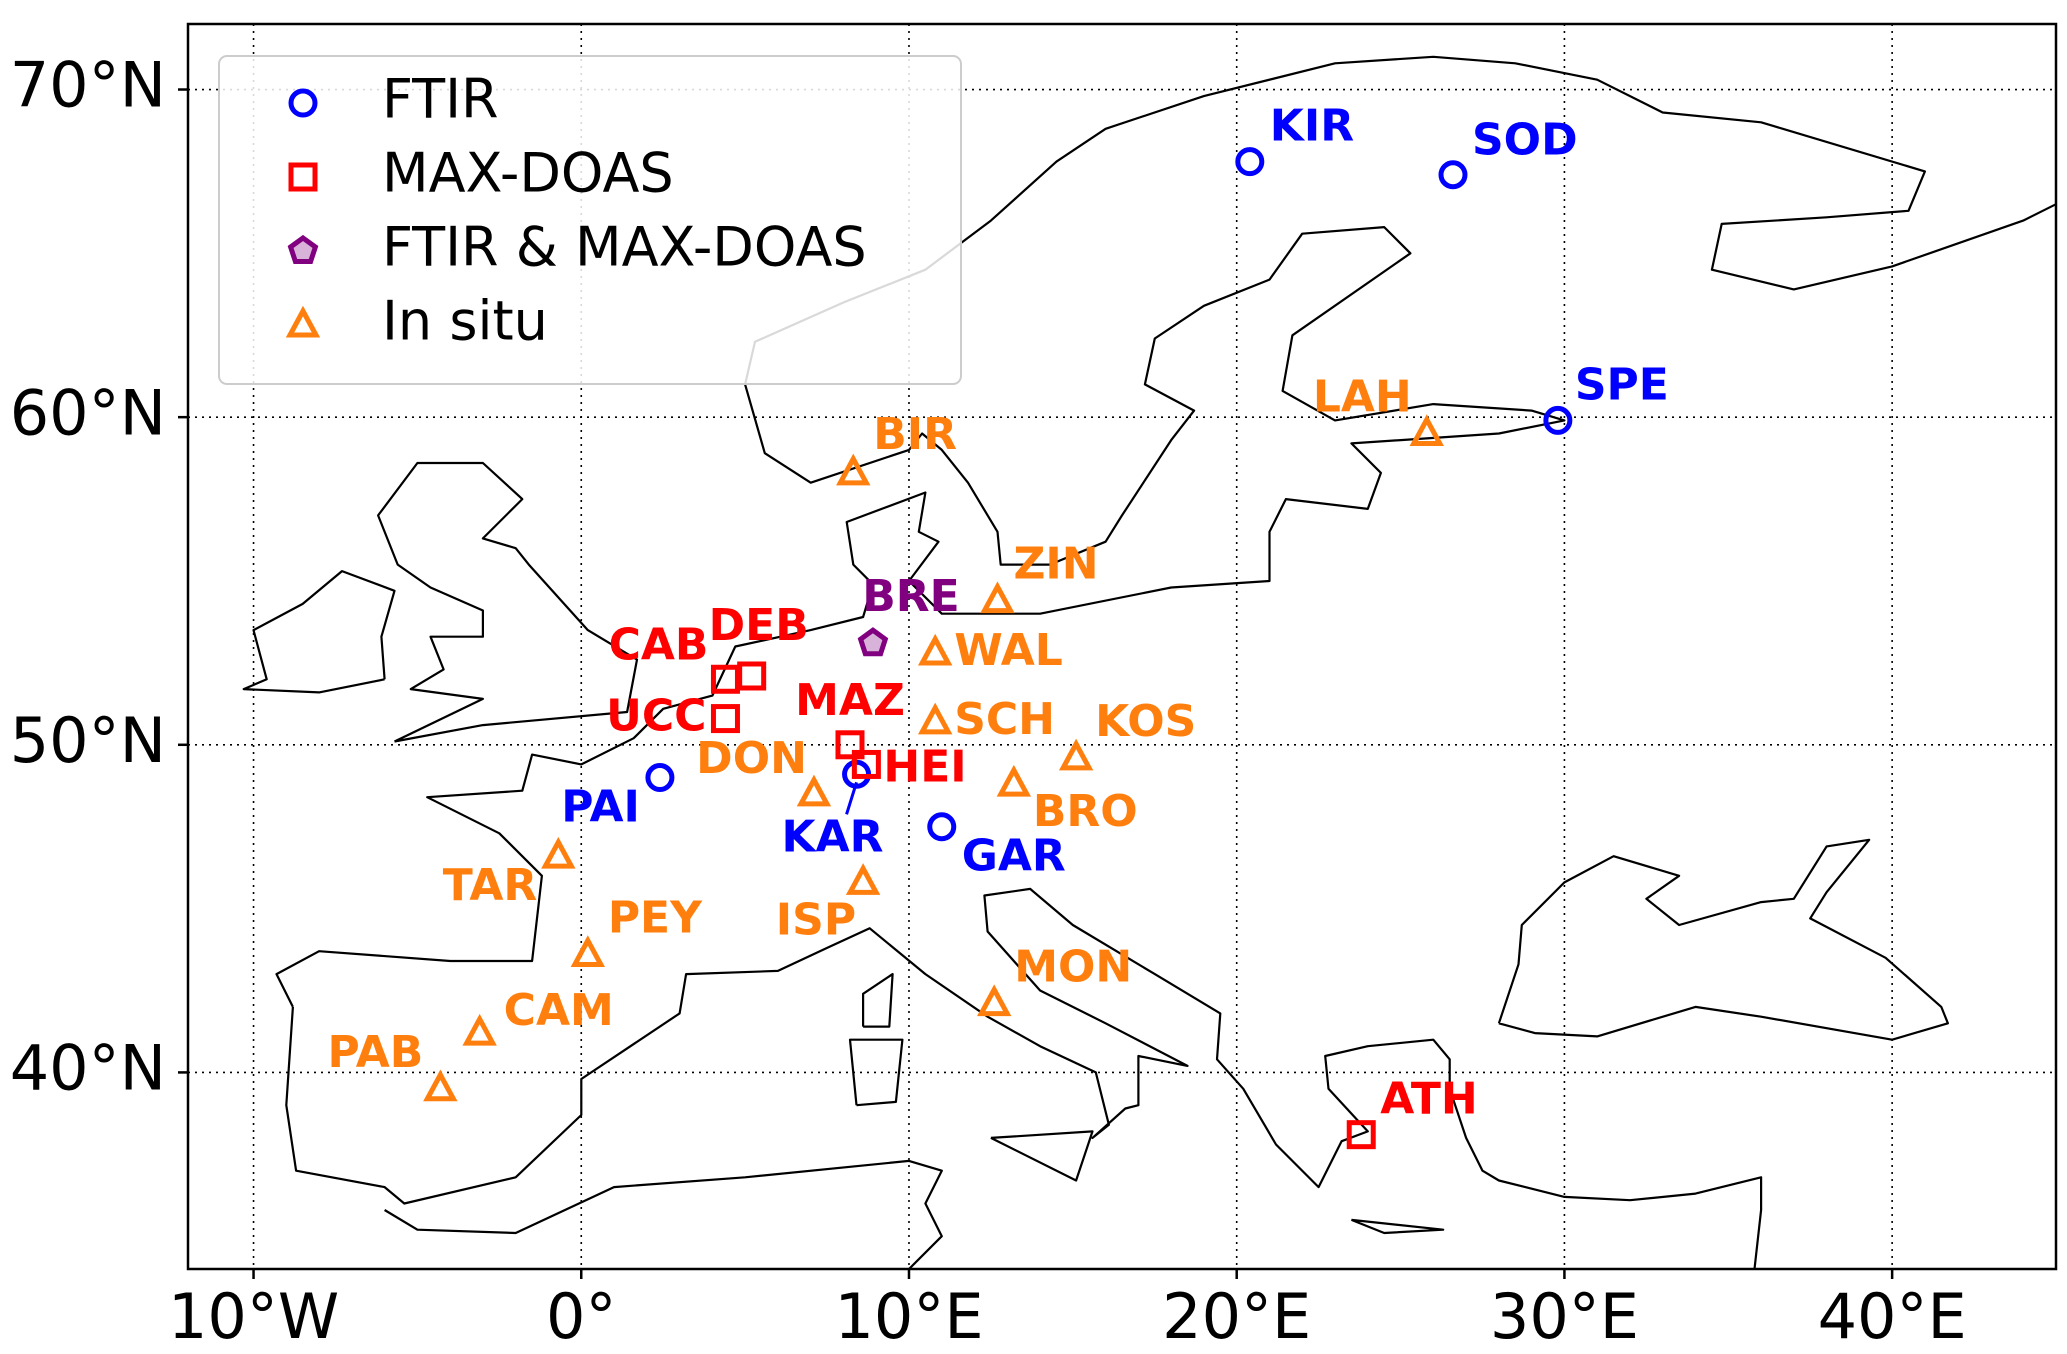 Image resolution: width=2067 pixels, height=1354 pixels. What do you see at coordinates (1073, 967) in the screenshot?
I see `station-label: MON` at bounding box center [1073, 967].